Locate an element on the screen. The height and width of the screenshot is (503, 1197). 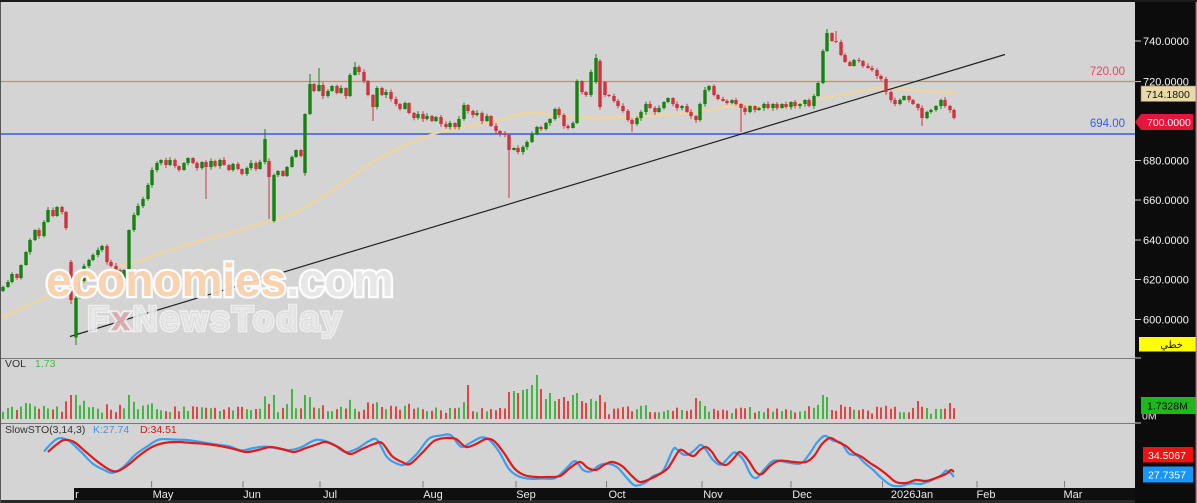
svg-text: FxNewsToday is located at coordinates (216, 318).